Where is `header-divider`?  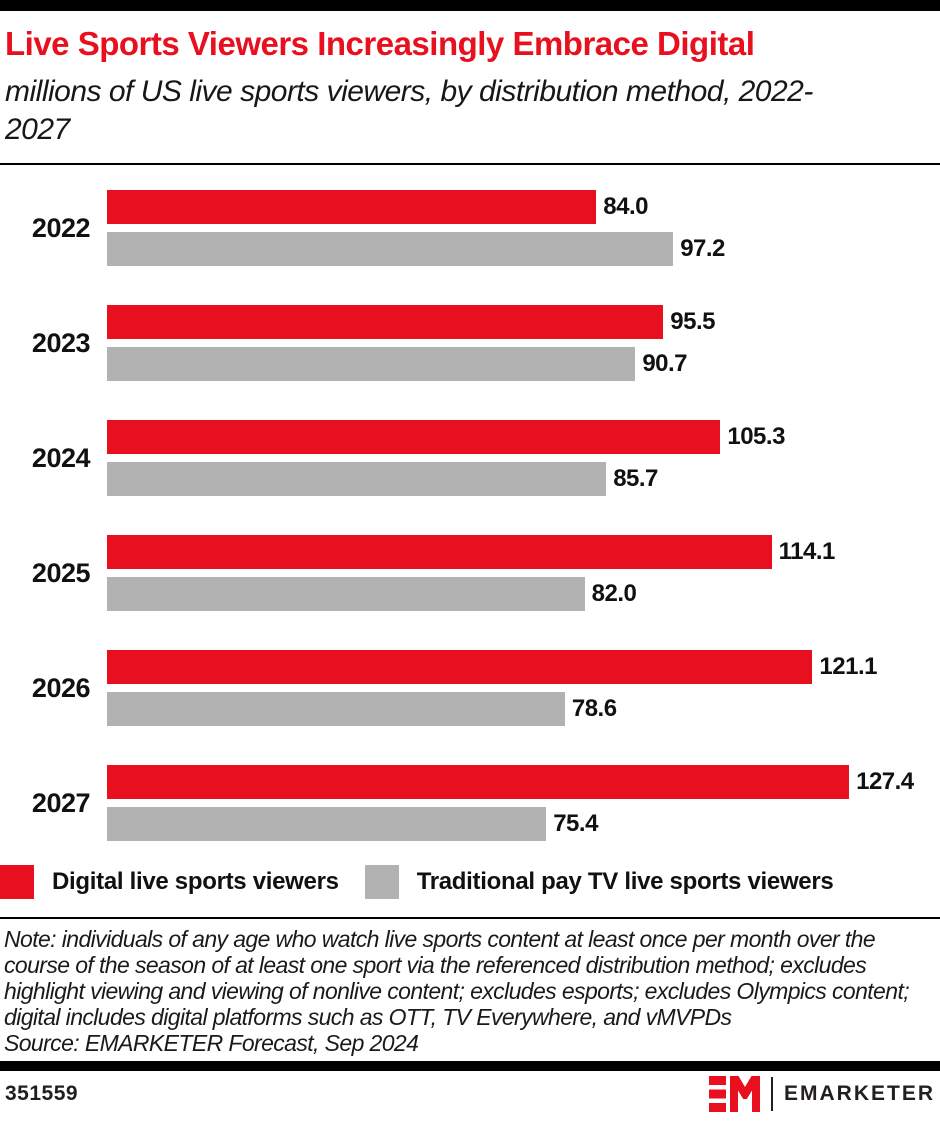 header-divider is located at coordinates (470, 164).